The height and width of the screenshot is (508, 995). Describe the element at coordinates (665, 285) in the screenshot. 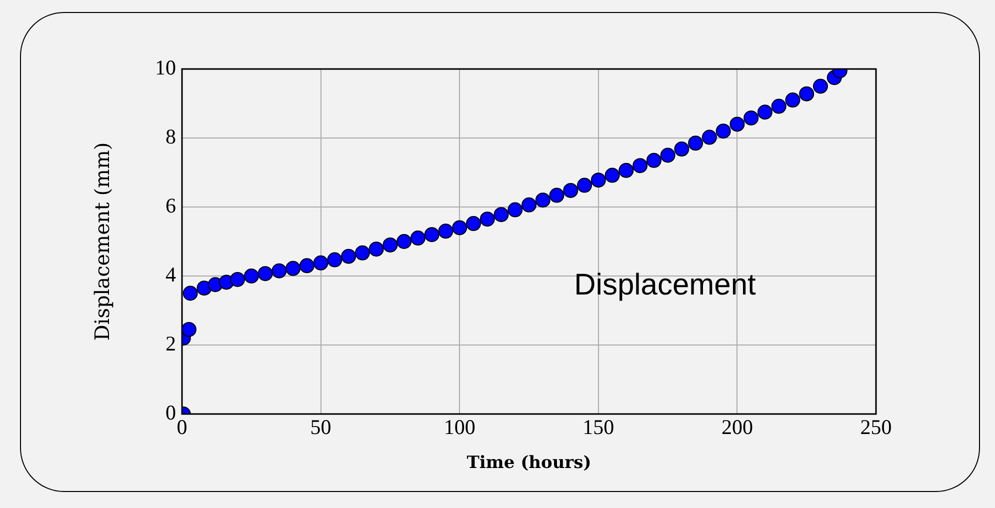

I see `annotation: Displacement` at that location.